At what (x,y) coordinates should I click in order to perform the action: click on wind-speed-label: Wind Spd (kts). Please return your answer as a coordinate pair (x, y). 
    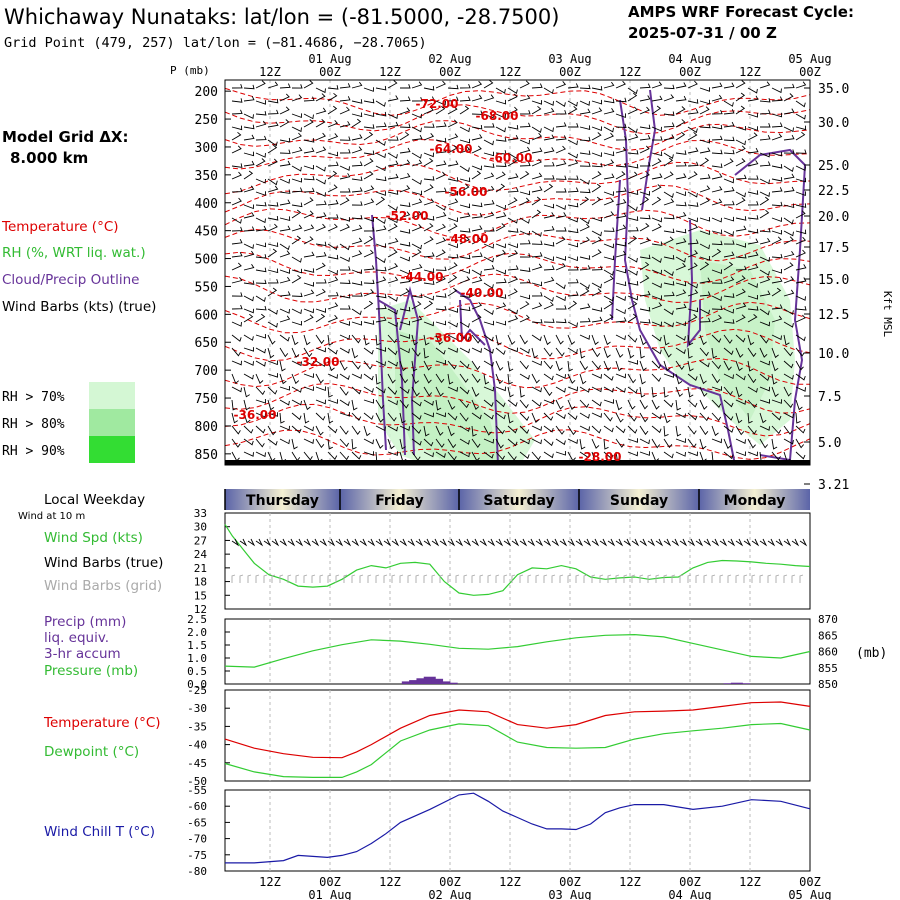
    Looking at the image, I should click on (93, 538).